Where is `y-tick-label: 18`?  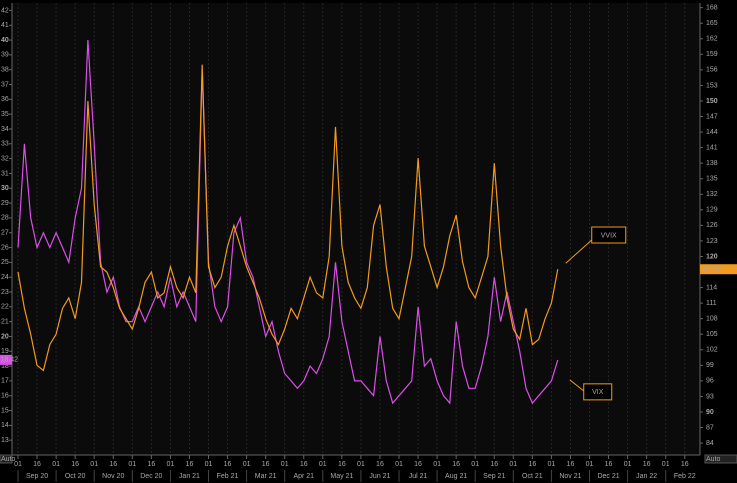
y-tick-label: 18 is located at coordinates (5, 366).